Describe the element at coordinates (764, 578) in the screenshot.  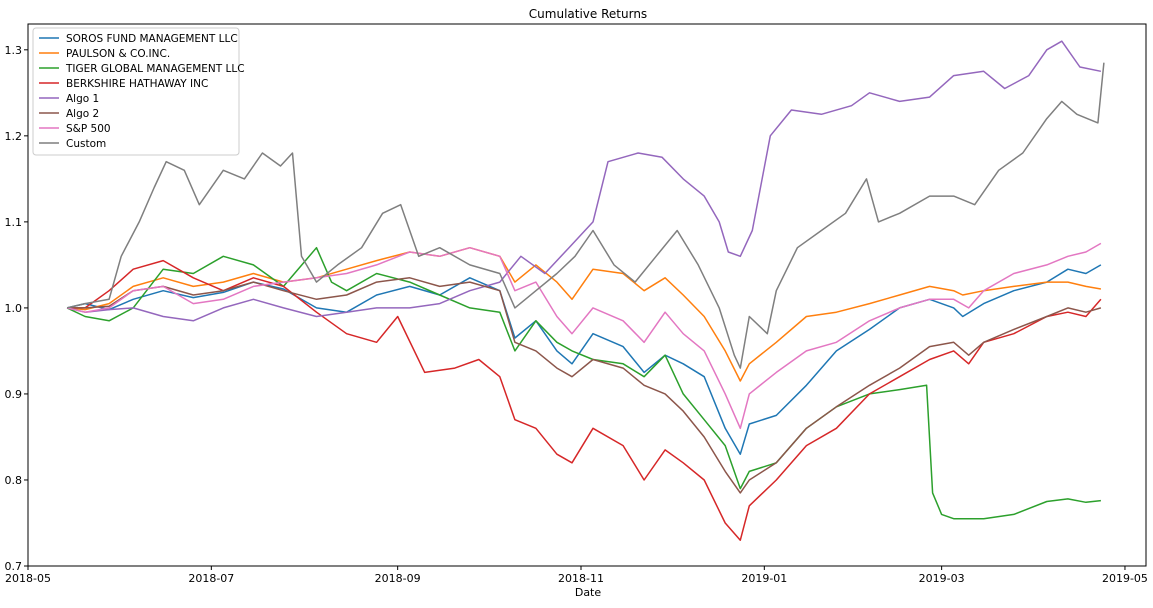
I see `x-tick-label: 2019-01` at that location.